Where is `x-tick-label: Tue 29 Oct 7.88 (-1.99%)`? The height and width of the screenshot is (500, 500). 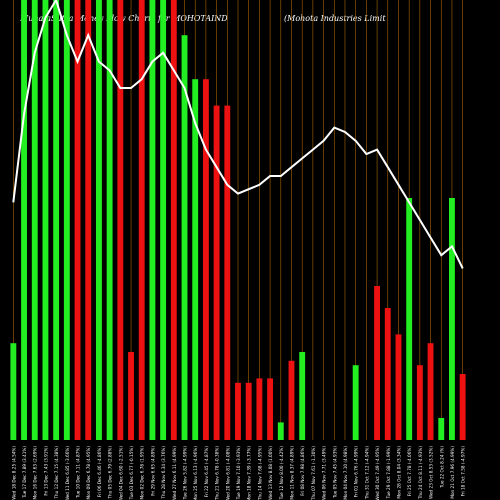
x-tick-label: Tue 29 Oct 7.88 (-1.99%) is located at coordinates (388, 473).